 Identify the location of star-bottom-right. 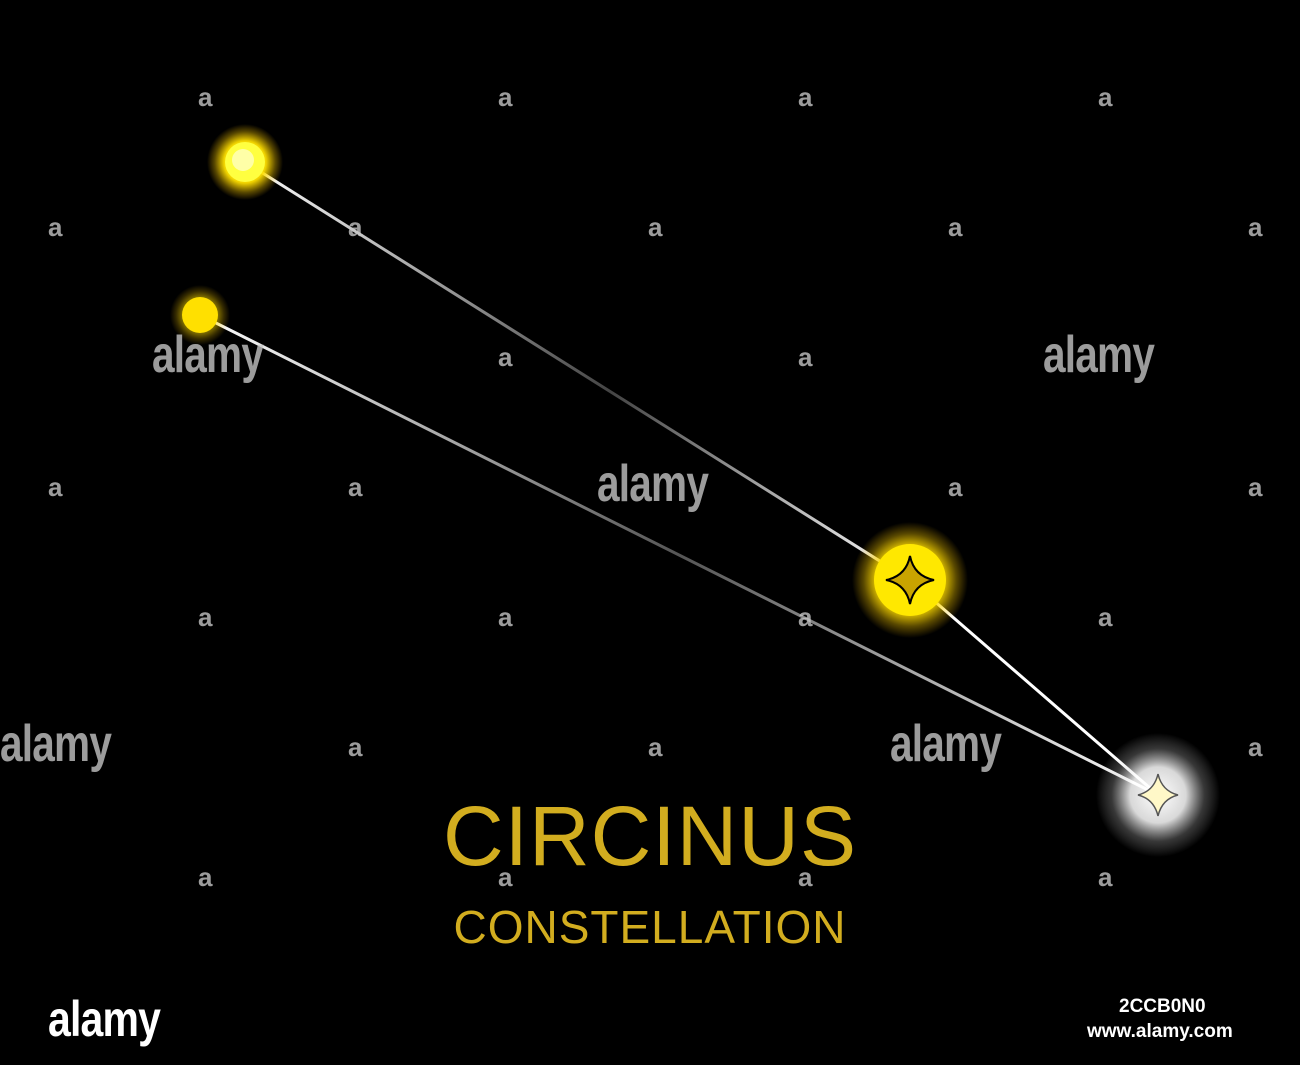
(1158, 795).